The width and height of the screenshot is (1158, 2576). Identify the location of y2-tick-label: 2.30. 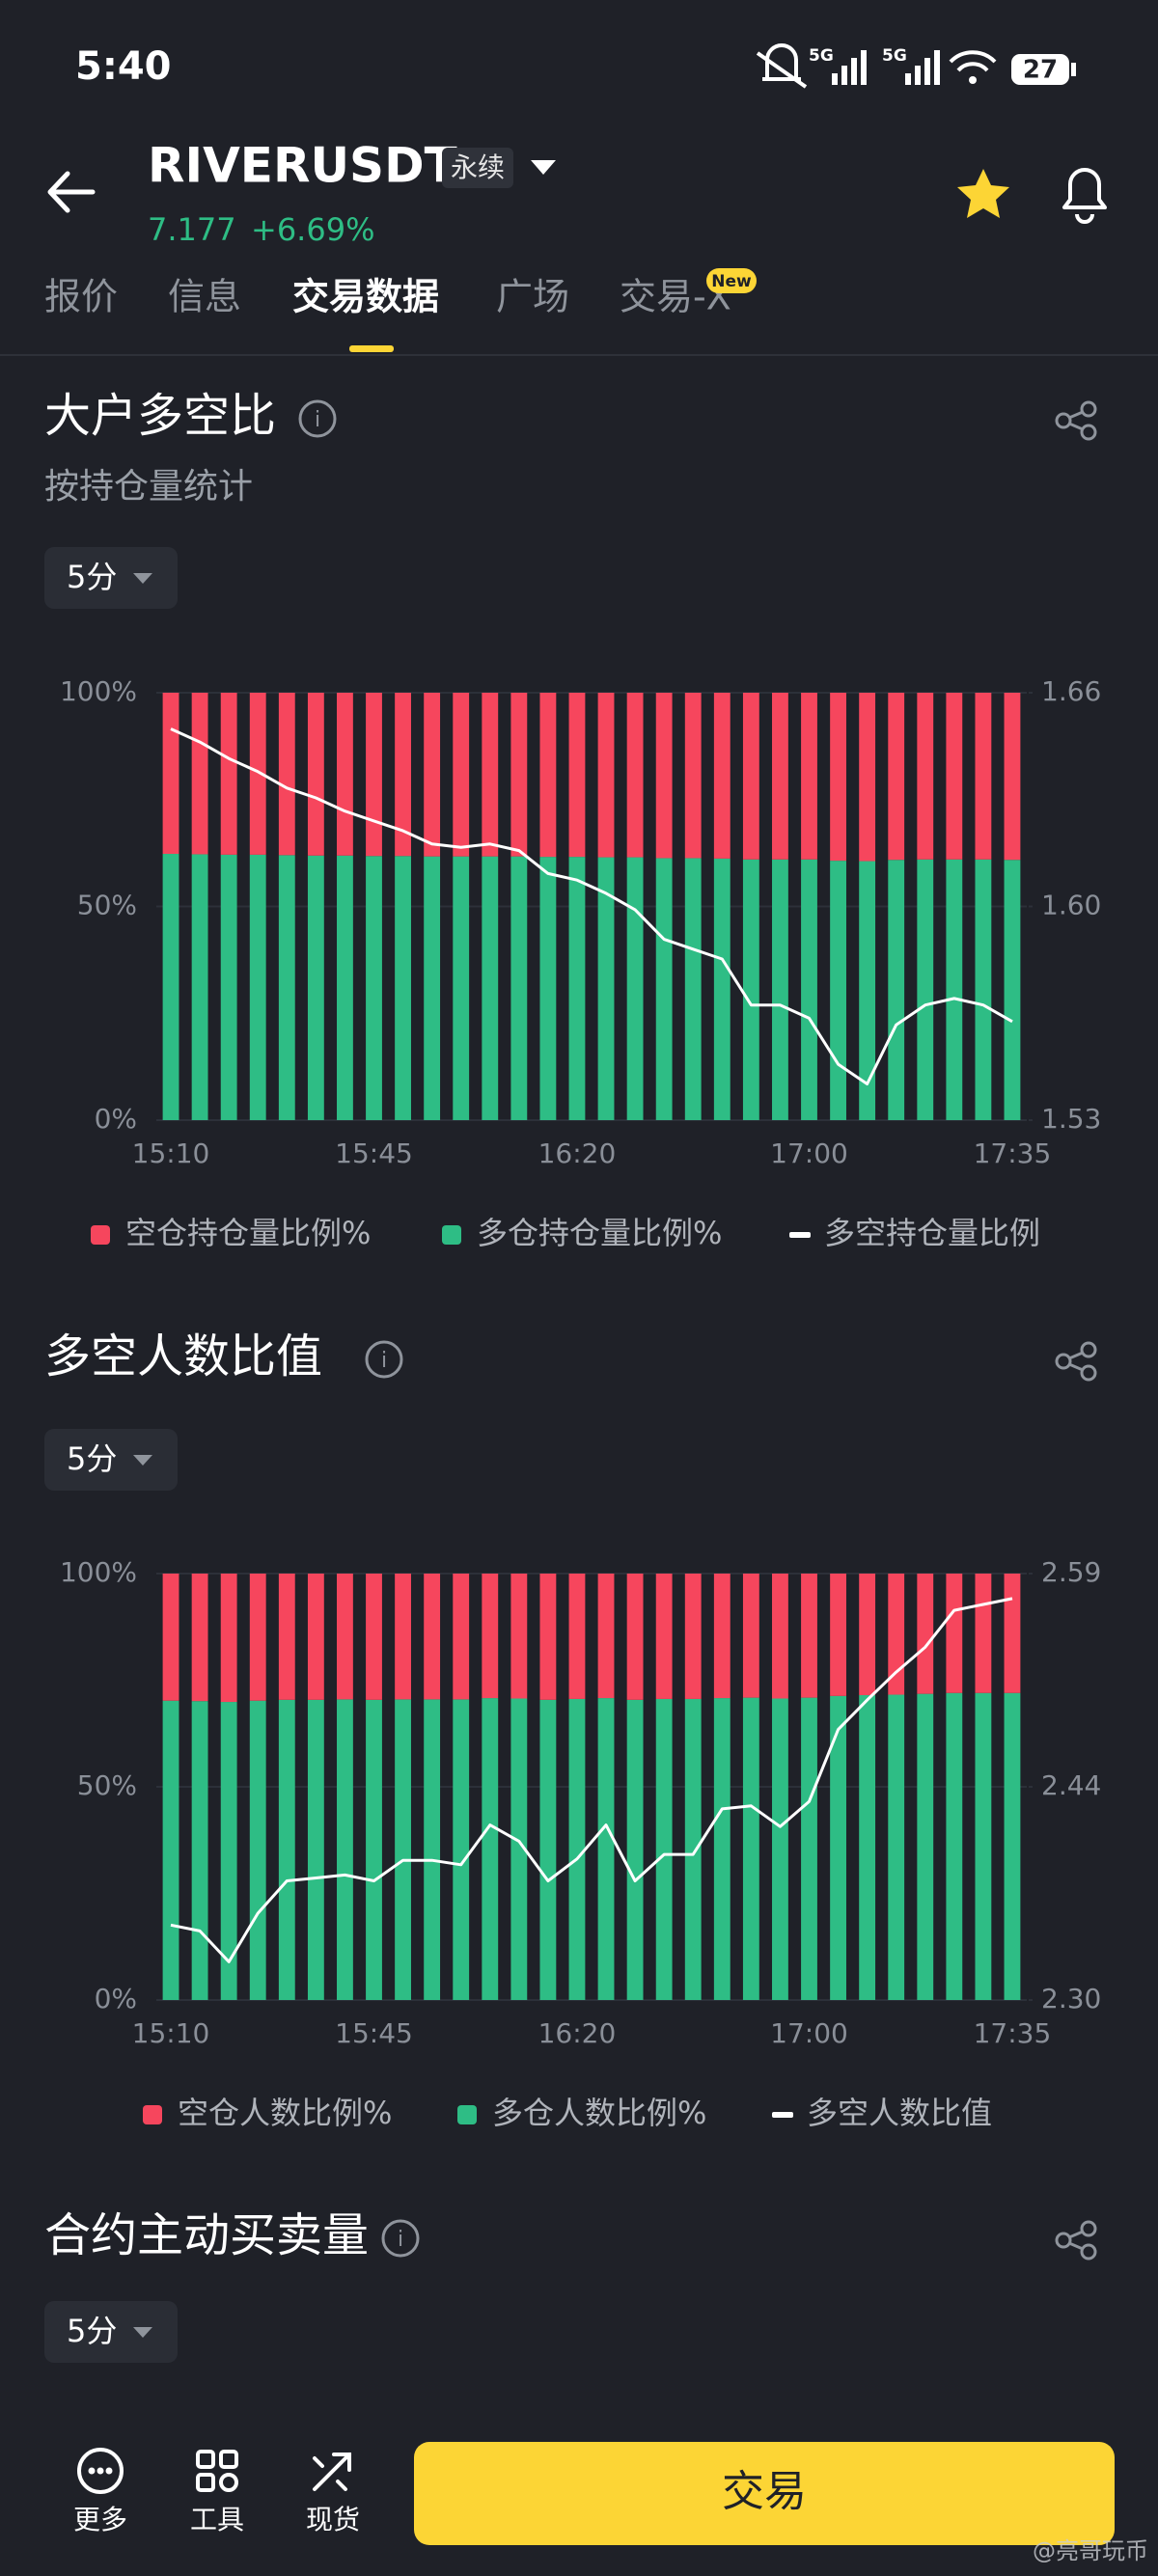
(1071, 1999).